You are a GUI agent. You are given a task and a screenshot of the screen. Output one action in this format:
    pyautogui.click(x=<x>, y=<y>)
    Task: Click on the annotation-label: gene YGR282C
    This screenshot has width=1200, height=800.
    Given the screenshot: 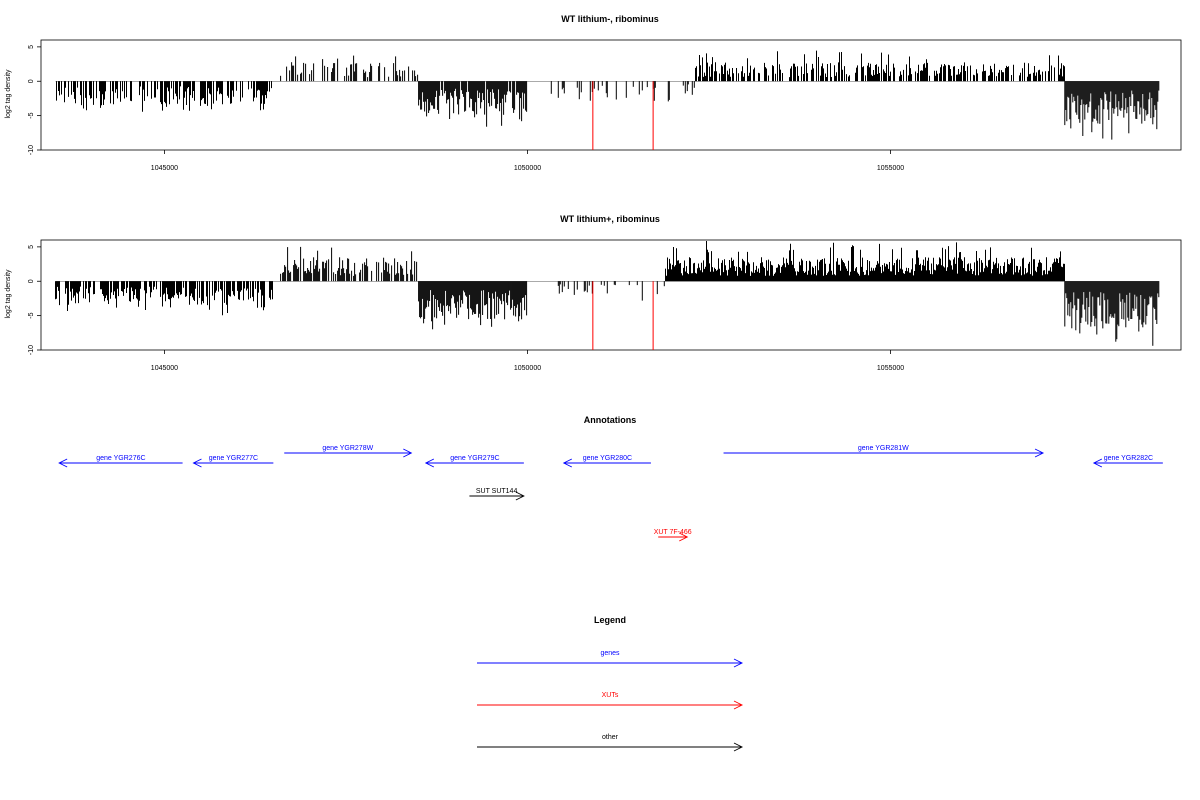 What is the action you would take?
    pyautogui.click(x=1128, y=458)
    